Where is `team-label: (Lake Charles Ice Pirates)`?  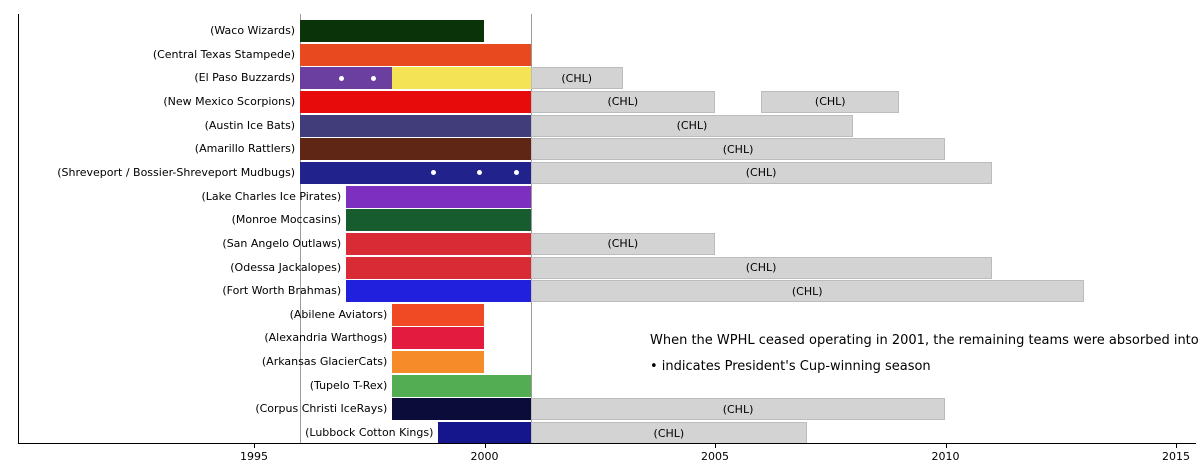
team-label: (Lake Charles Ice Pirates) is located at coordinates (271, 196).